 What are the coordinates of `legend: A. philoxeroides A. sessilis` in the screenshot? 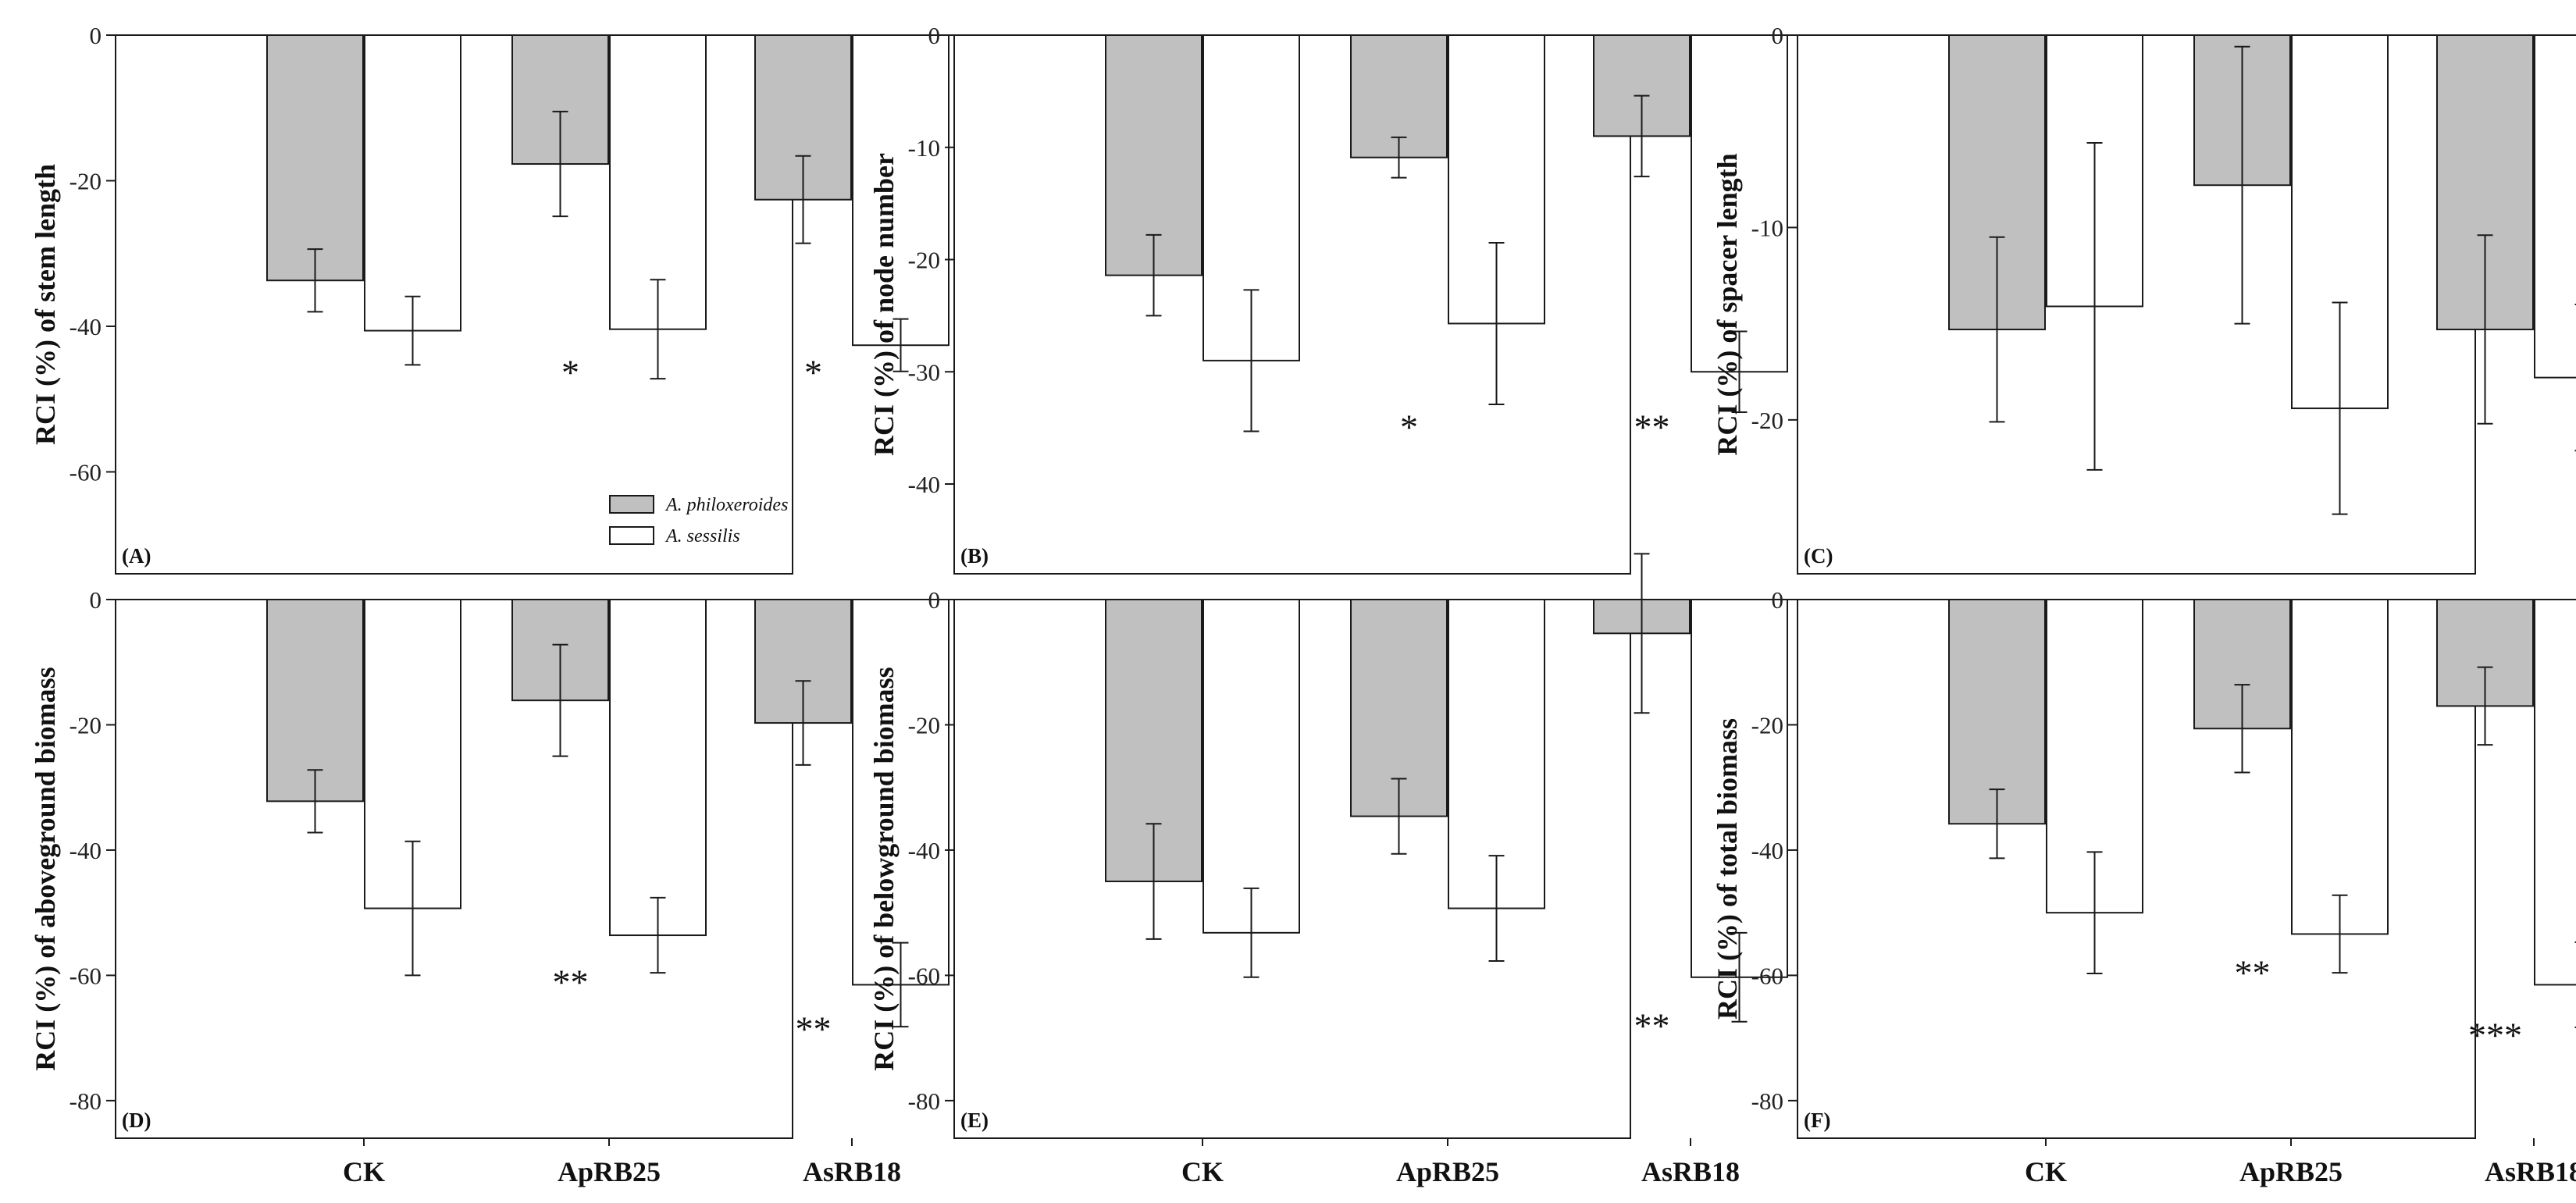 It's located at (698, 520).